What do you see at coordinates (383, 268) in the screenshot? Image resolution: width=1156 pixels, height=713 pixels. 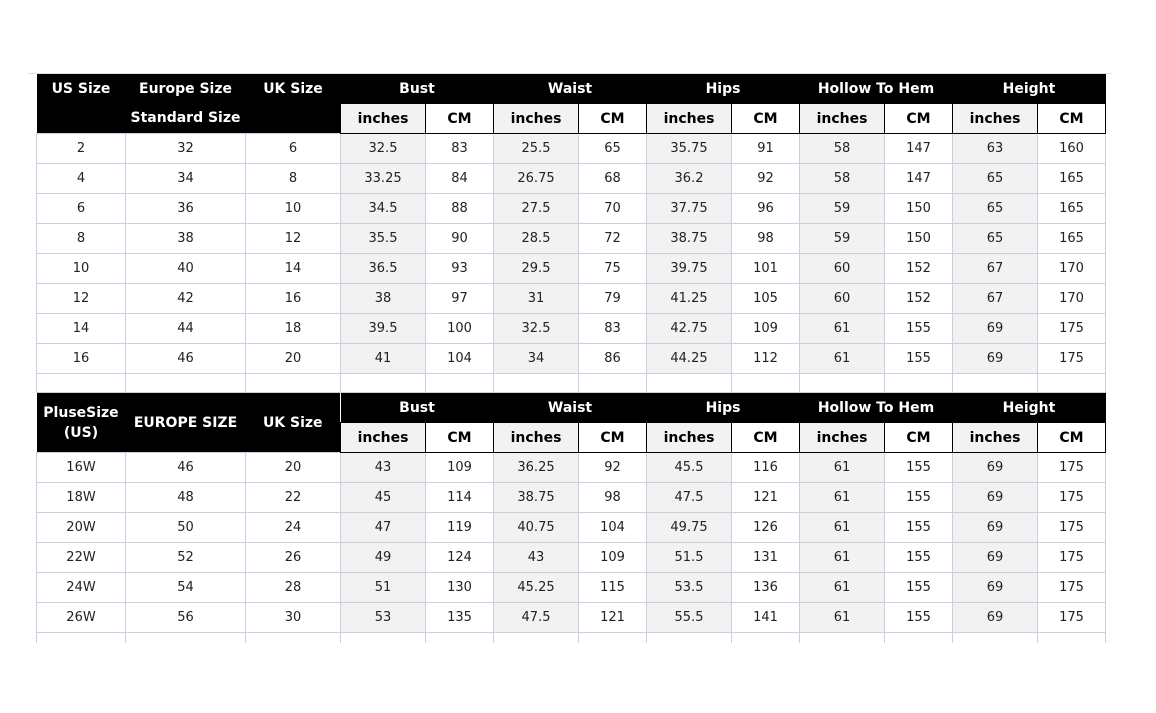 I see `table-cell: 36.5` at bounding box center [383, 268].